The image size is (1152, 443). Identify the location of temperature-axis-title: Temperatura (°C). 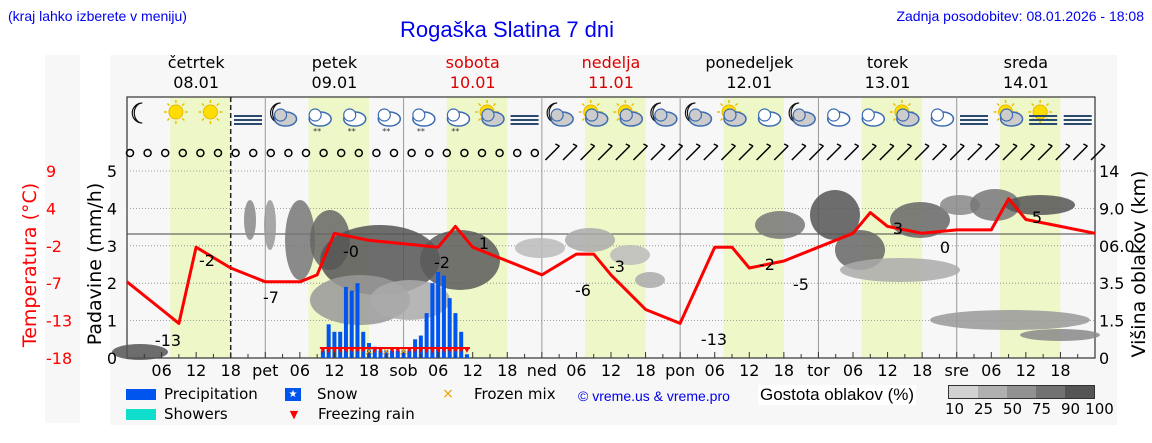
(30, 265).